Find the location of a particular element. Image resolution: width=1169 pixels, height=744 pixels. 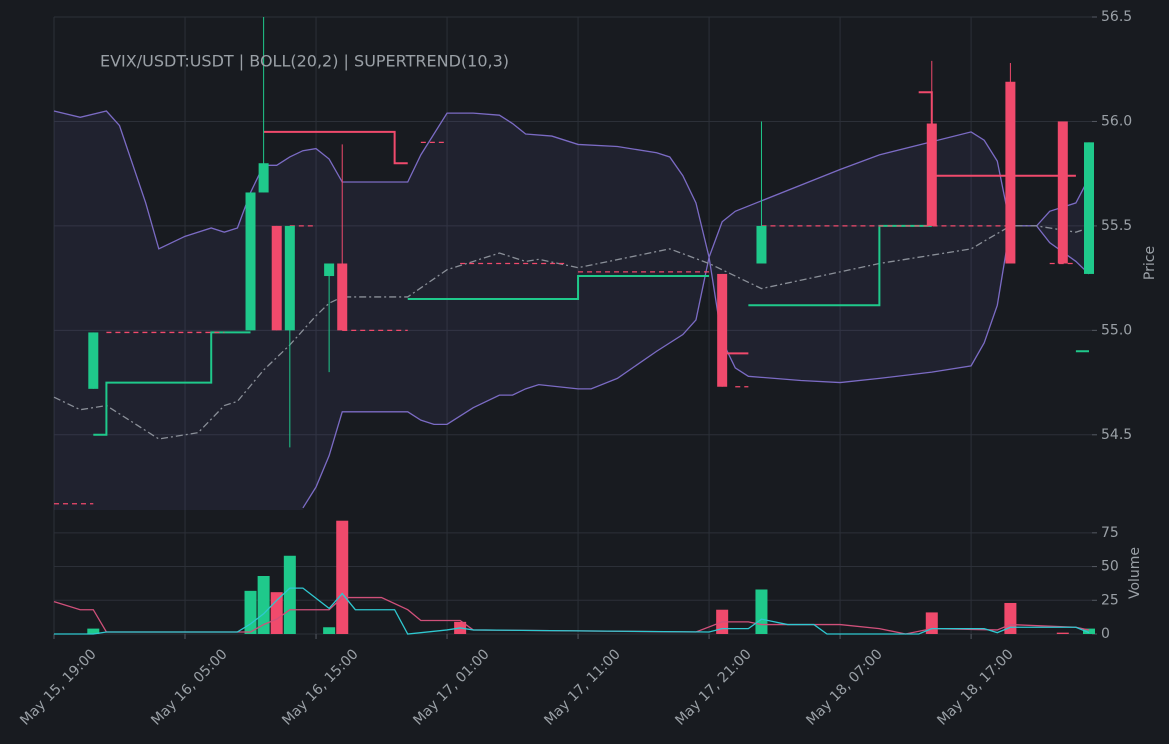

y-tick-label: 0 is located at coordinates (1105, 634).